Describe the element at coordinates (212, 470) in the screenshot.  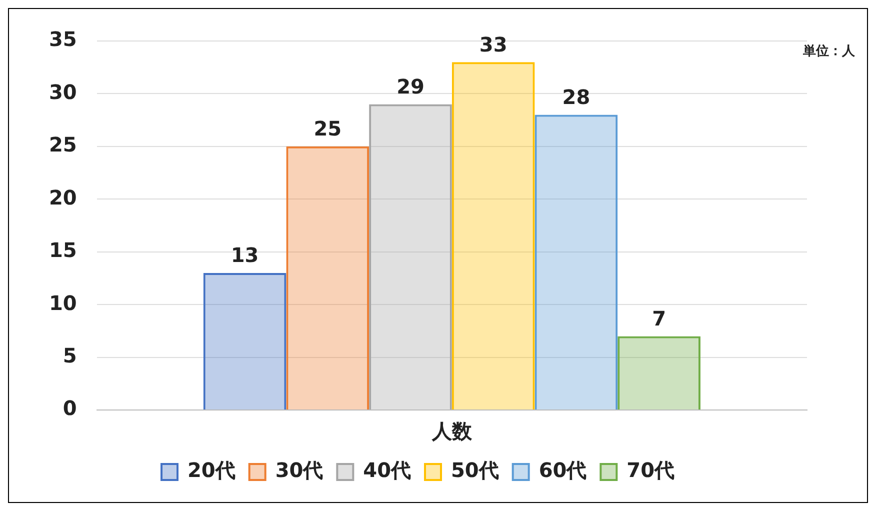
I see `legend-label: 20代` at that location.